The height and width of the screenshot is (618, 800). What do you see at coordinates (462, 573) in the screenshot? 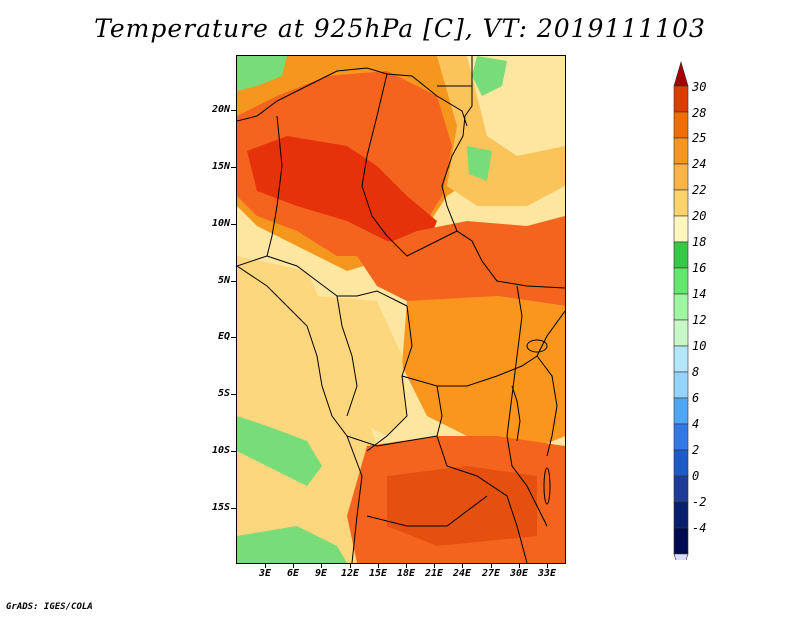
I see `lon-label-24e: 24E` at bounding box center [462, 573].